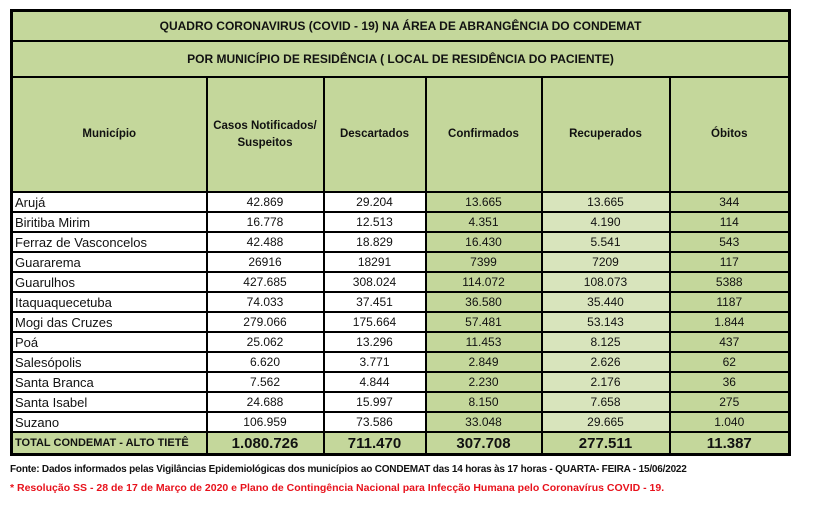  I want to click on cell-casos: 6.620, so click(265, 362).